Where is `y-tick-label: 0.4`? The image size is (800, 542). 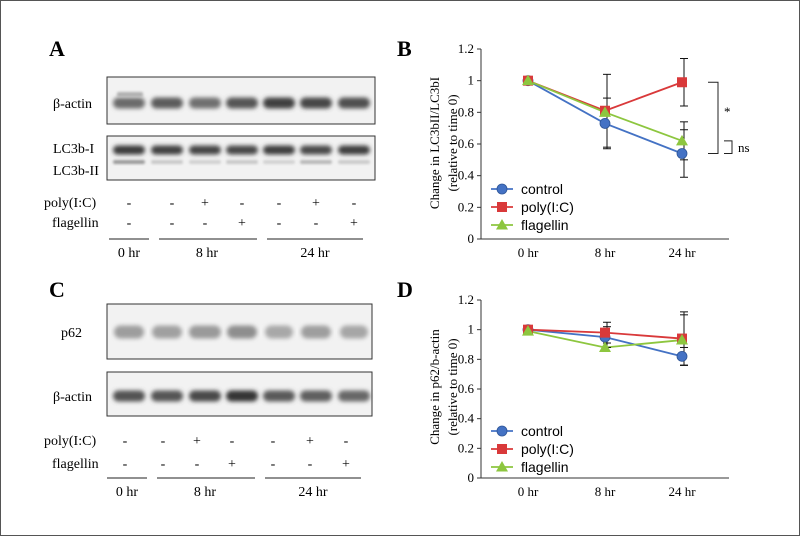 y-tick-label: 0.4 is located at coordinates (466, 418).